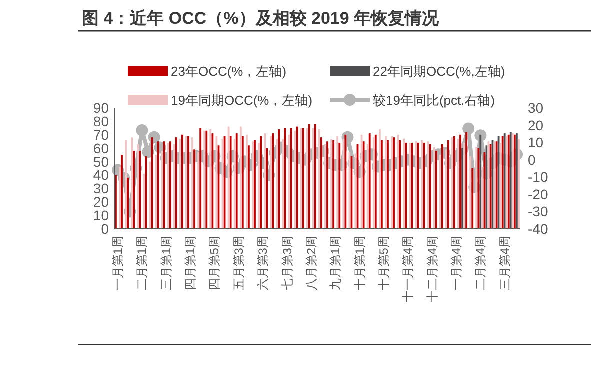 The width and height of the screenshot is (591, 379). What do you see at coordinates (287, 263) in the screenshot?
I see `x-tick-label: 七月第3周` at bounding box center [287, 263].